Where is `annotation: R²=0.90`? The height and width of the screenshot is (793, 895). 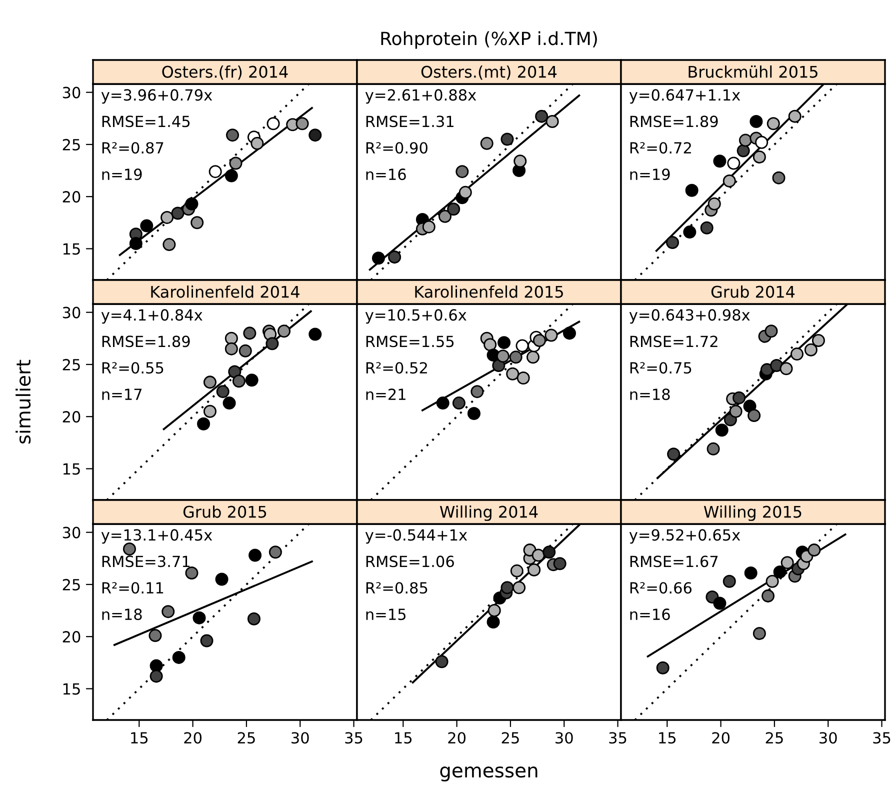 annotation: R²=0.90 is located at coordinates (397, 148).